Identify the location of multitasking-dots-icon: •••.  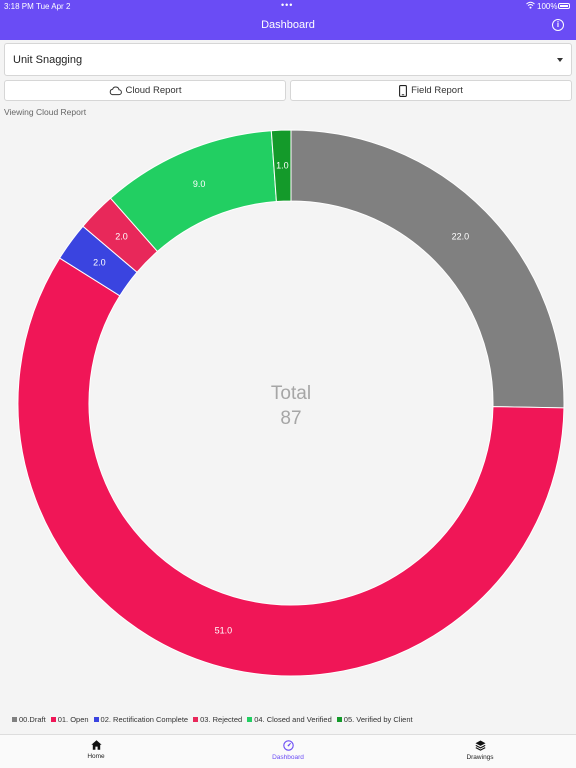
(287, 5).